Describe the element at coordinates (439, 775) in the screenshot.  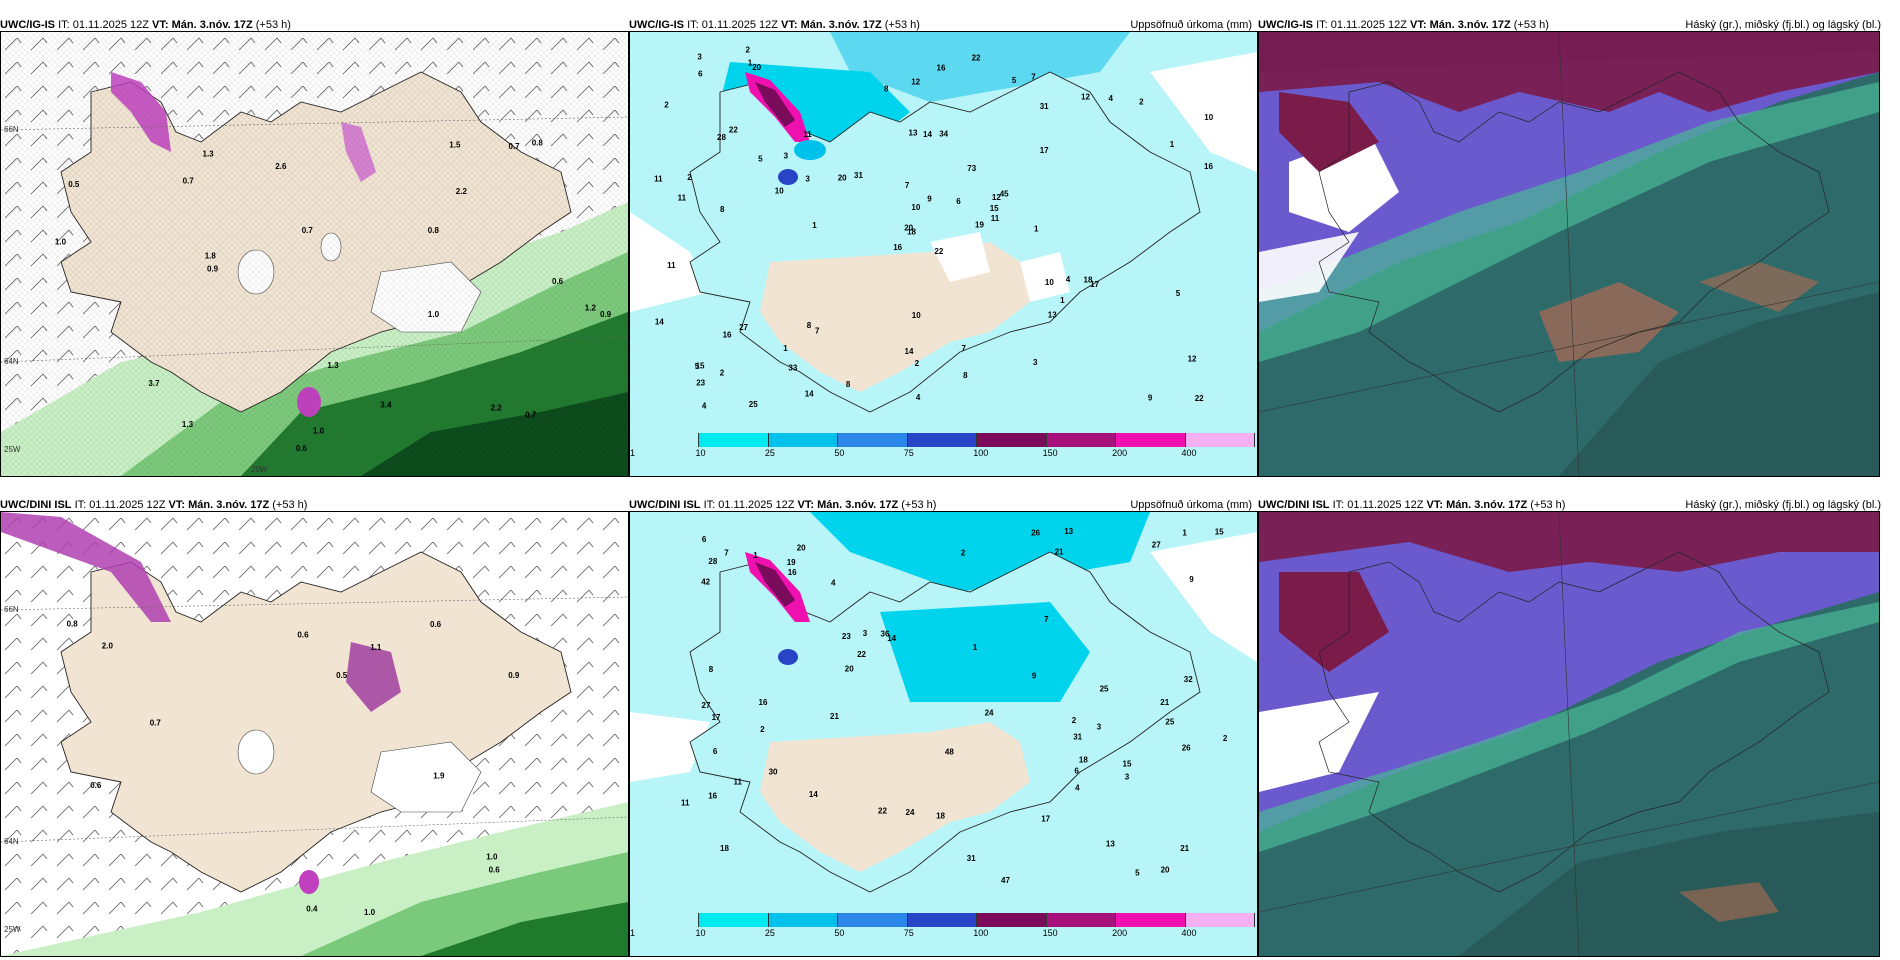
I see `value-label: 1.9` at that location.